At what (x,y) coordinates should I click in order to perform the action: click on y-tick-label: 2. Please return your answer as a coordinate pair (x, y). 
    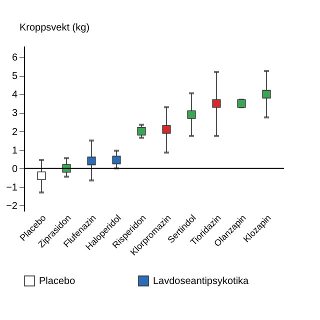
    Looking at the image, I should click on (15, 132).